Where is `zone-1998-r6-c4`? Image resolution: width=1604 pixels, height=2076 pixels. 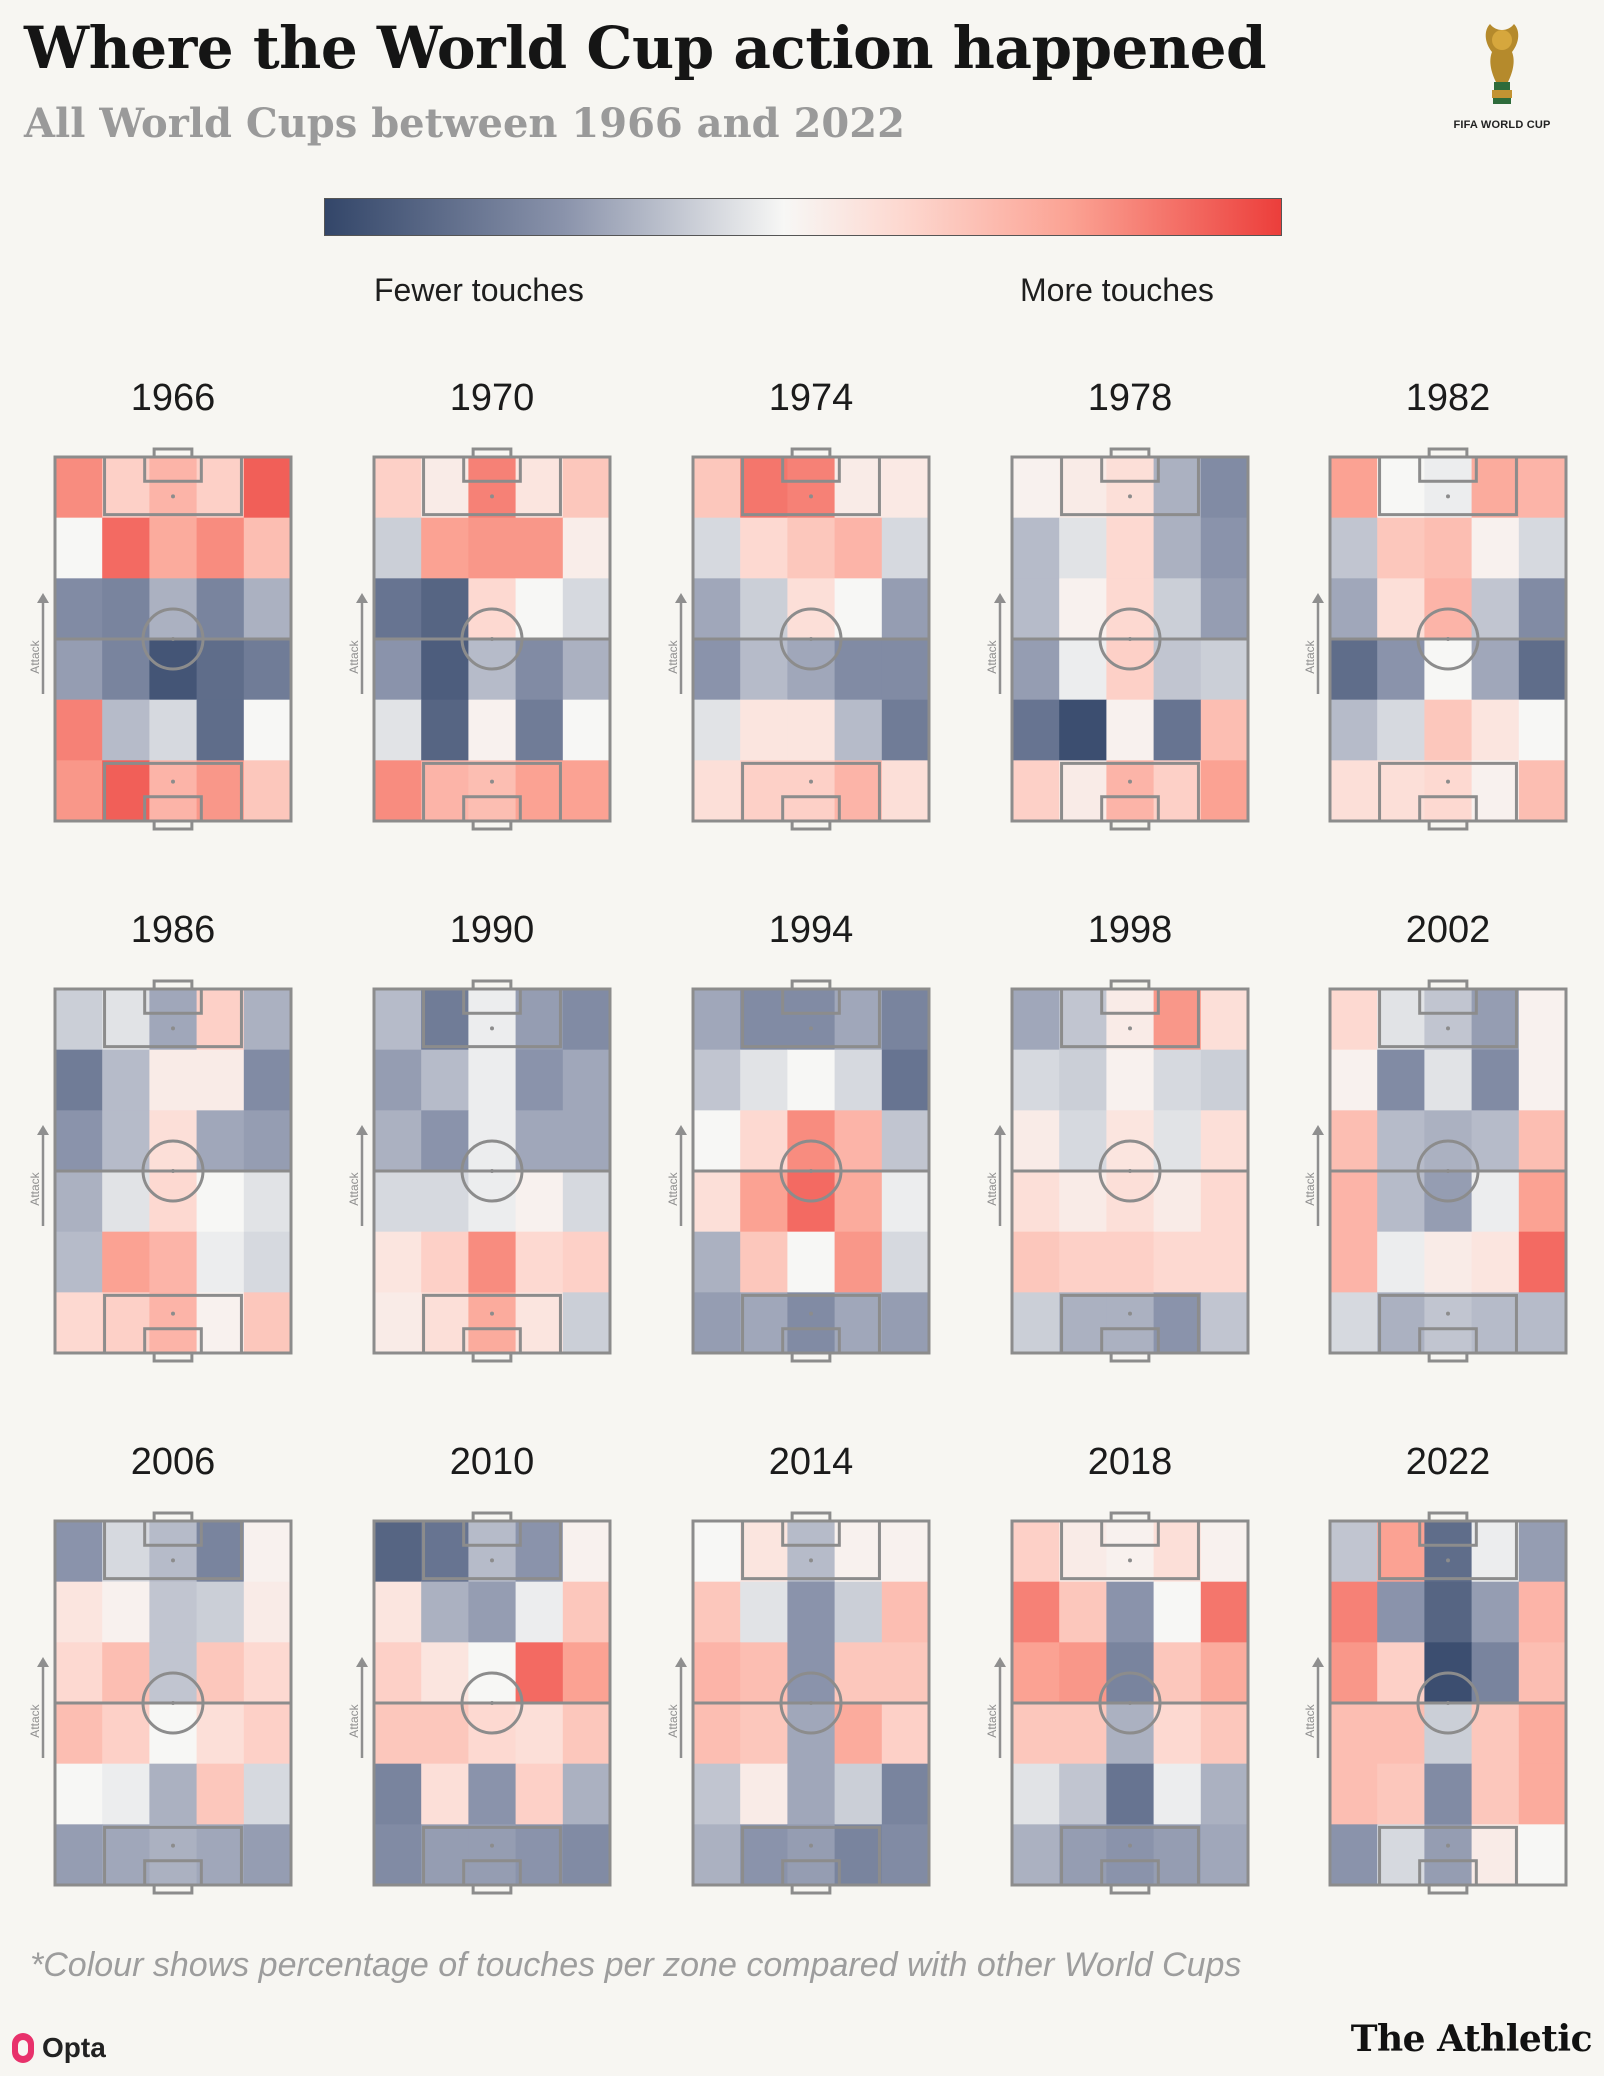
zone-1998-r6-c4 is located at coordinates (1177, 1323).